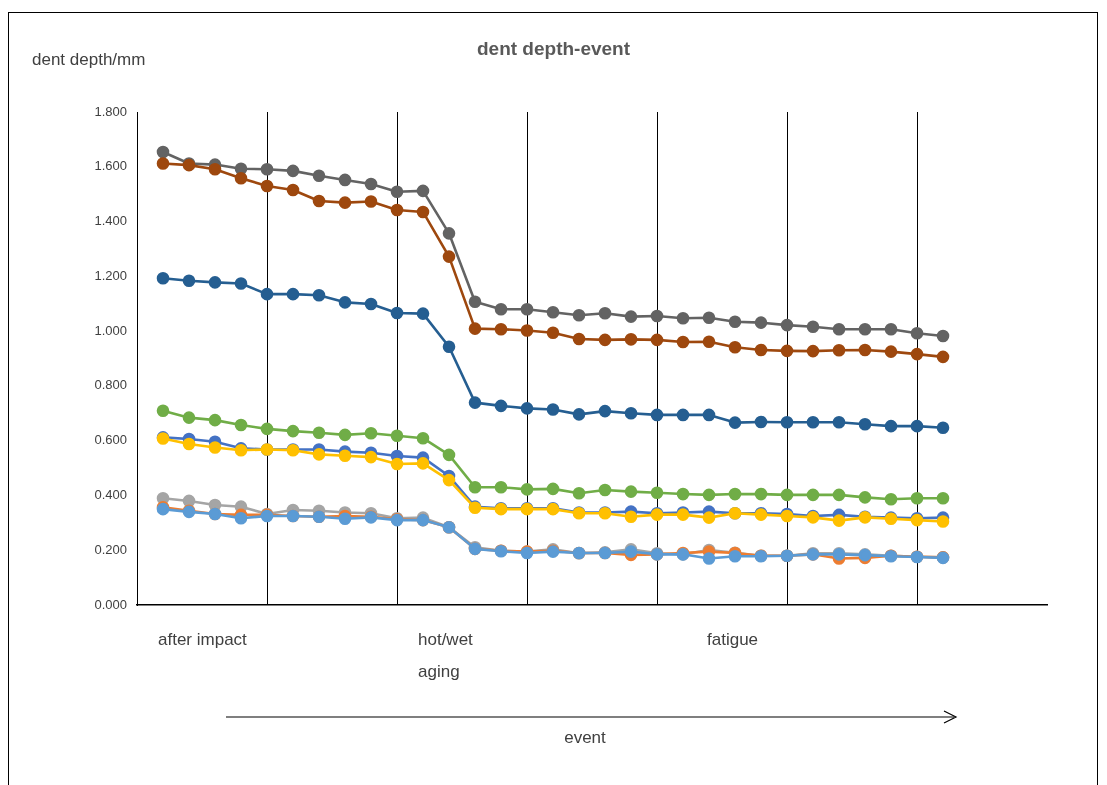 The height and width of the screenshot is (785, 1107). I want to click on y-axis-title: dent depth/mm, so click(89, 60).